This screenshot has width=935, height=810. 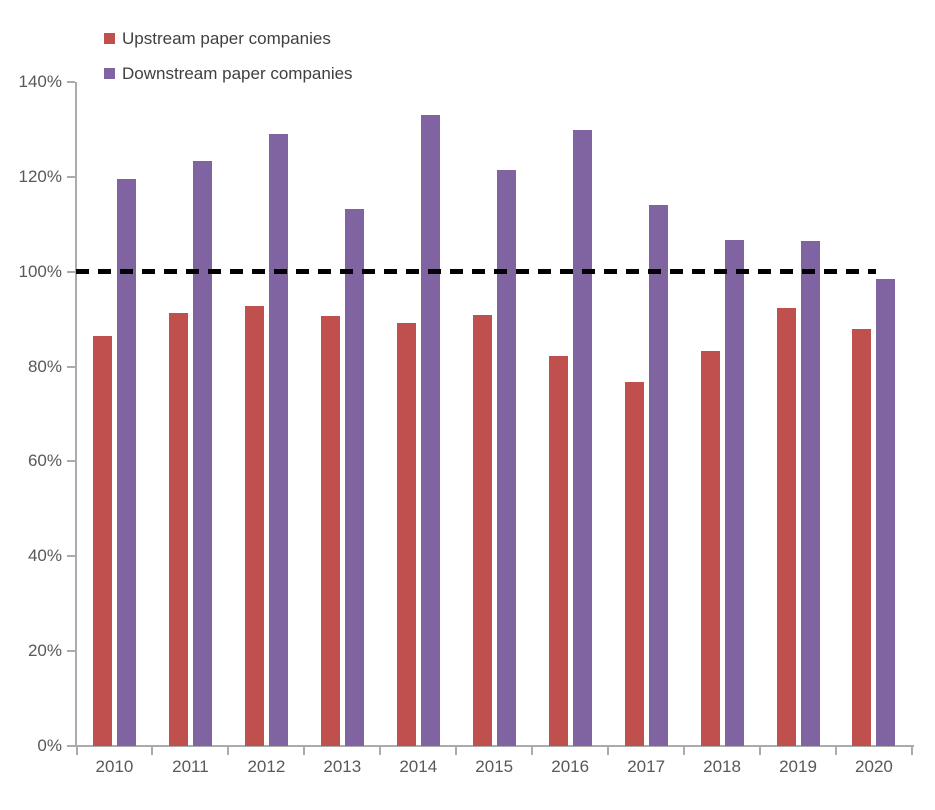 What do you see at coordinates (342, 766) in the screenshot?
I see `x-axis-label: 2013` at bounding box center [342, 766].